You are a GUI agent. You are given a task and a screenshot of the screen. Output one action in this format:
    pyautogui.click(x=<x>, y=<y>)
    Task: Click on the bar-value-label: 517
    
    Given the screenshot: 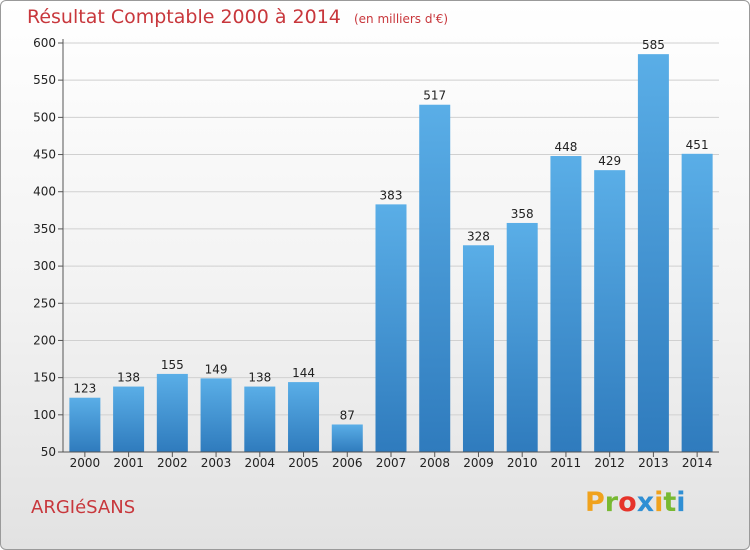 What is the action you would take?
    pyautogui.click(x=434, y=96)
    